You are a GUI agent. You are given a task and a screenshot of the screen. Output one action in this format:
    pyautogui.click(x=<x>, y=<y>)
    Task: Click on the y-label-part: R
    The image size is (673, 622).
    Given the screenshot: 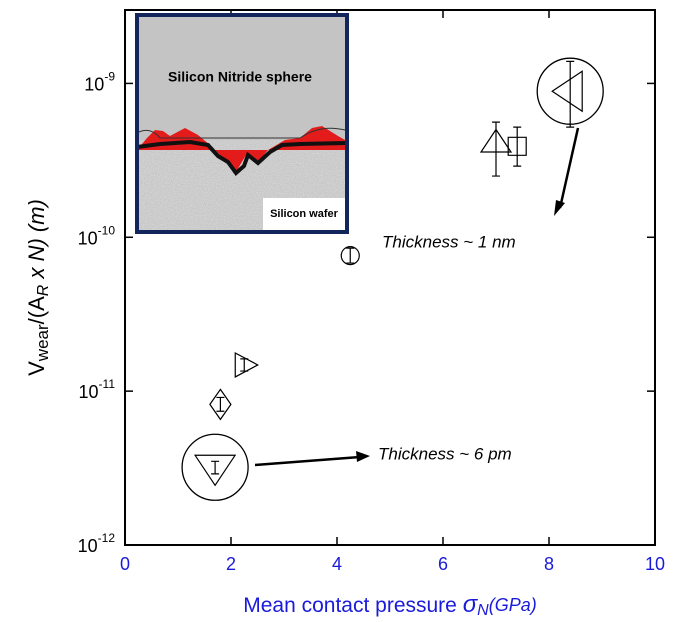 What is the action you would take?
    pyautogui.click(x=43, y=290)
    